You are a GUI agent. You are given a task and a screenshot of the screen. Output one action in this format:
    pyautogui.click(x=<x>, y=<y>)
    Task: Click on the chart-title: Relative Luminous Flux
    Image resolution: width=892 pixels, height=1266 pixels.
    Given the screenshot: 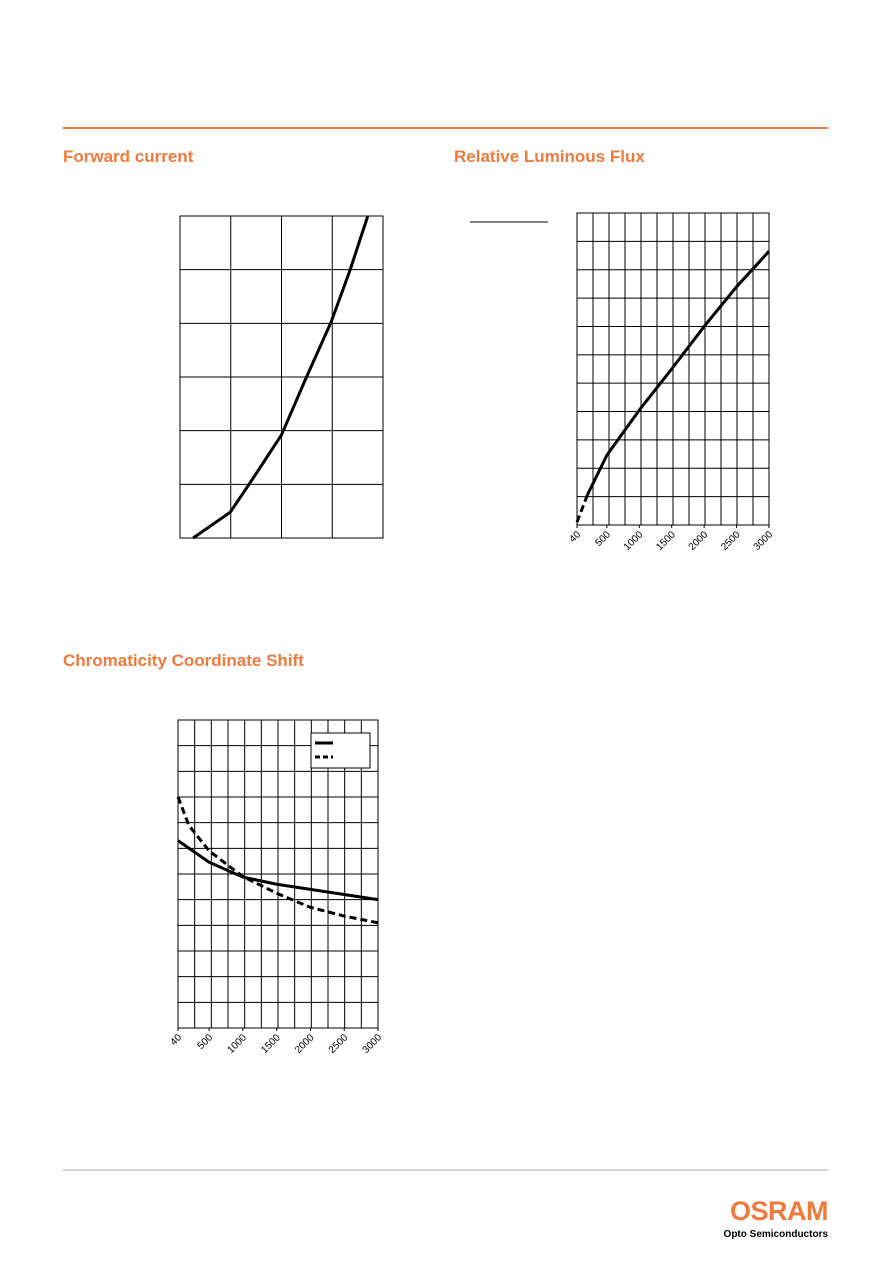 What is the action you would take?
    pyautogui.click(x=549, y=156)
    